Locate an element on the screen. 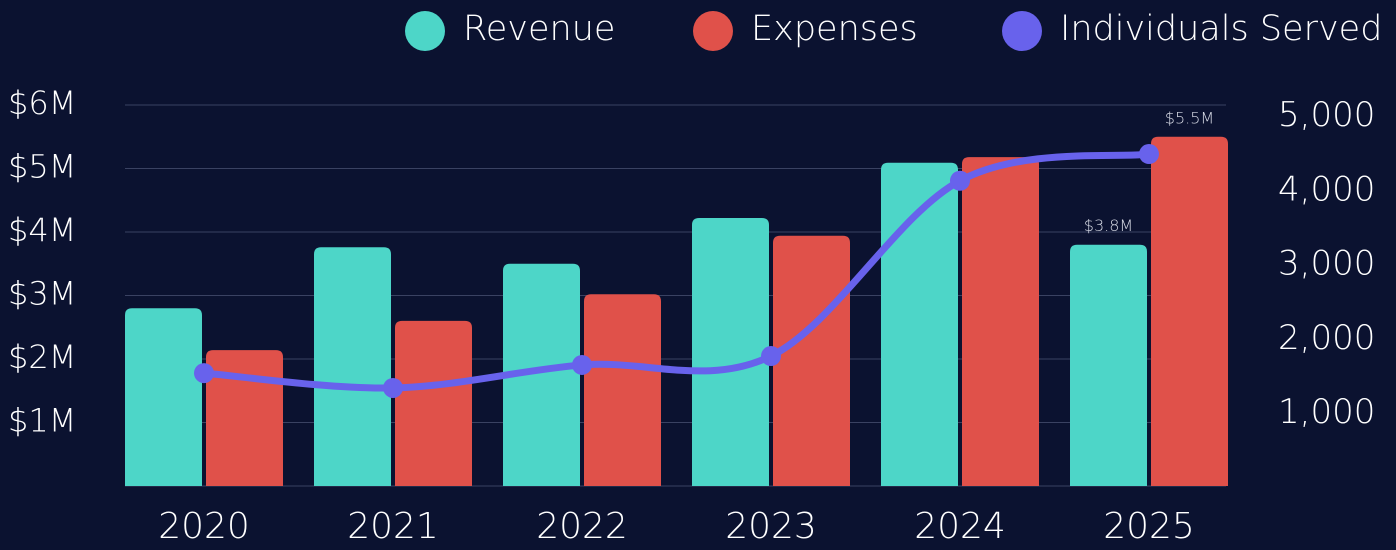 This screenshot has width=1396, height=550. y2-tick-label: 1,000 is located at coordinates (1326, 412).